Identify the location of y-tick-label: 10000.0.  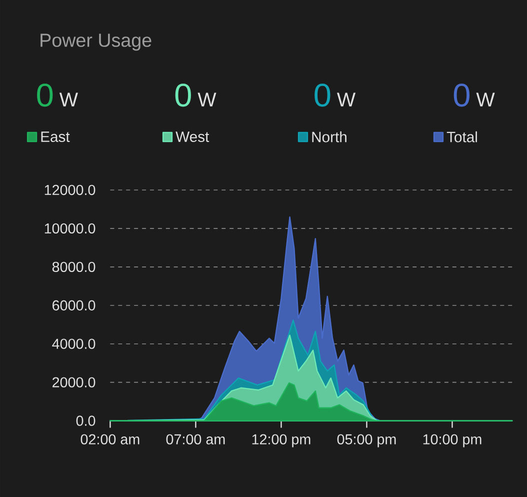
(70, 228).